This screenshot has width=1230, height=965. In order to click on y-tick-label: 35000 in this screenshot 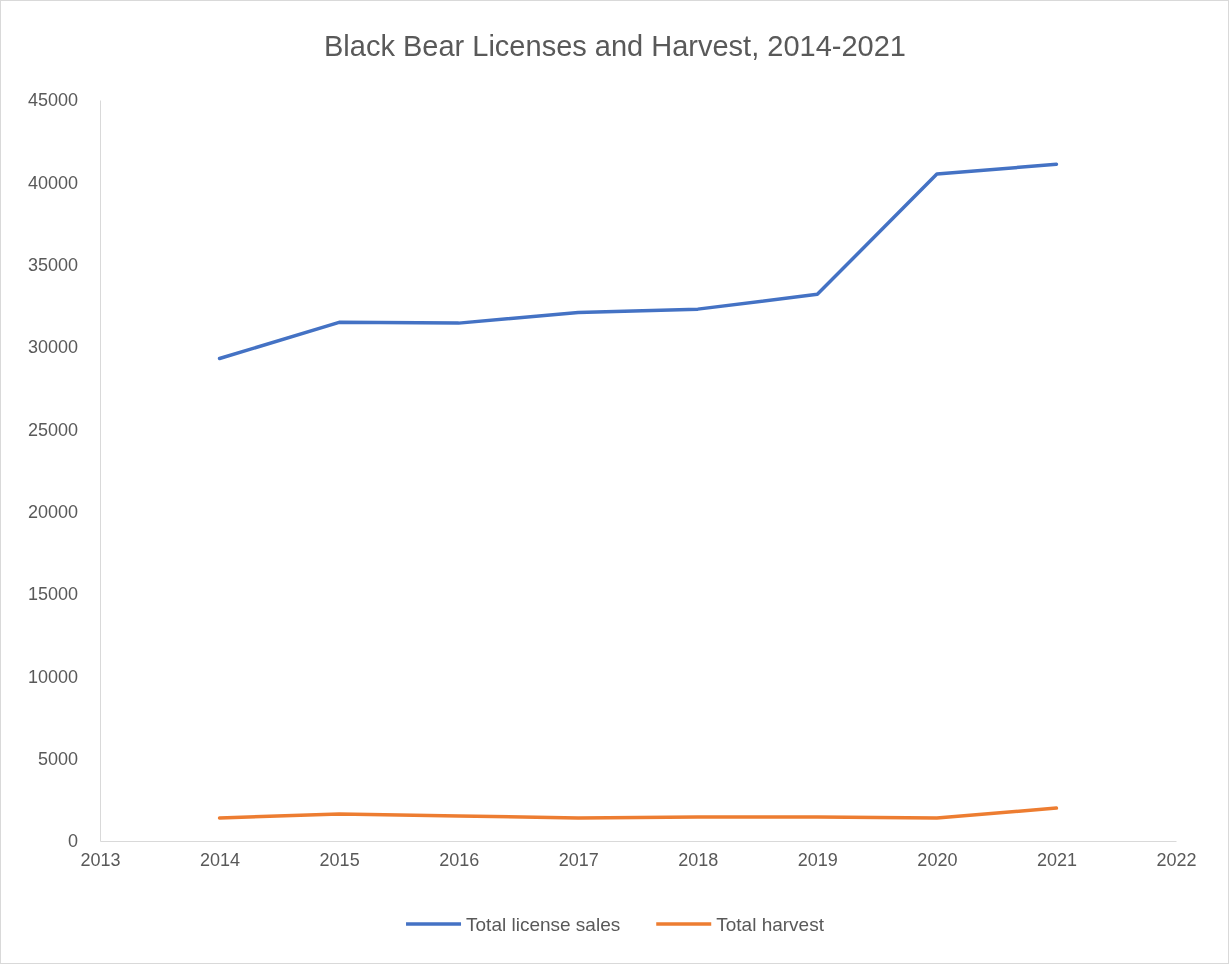, I will do `click(52, 264)`.